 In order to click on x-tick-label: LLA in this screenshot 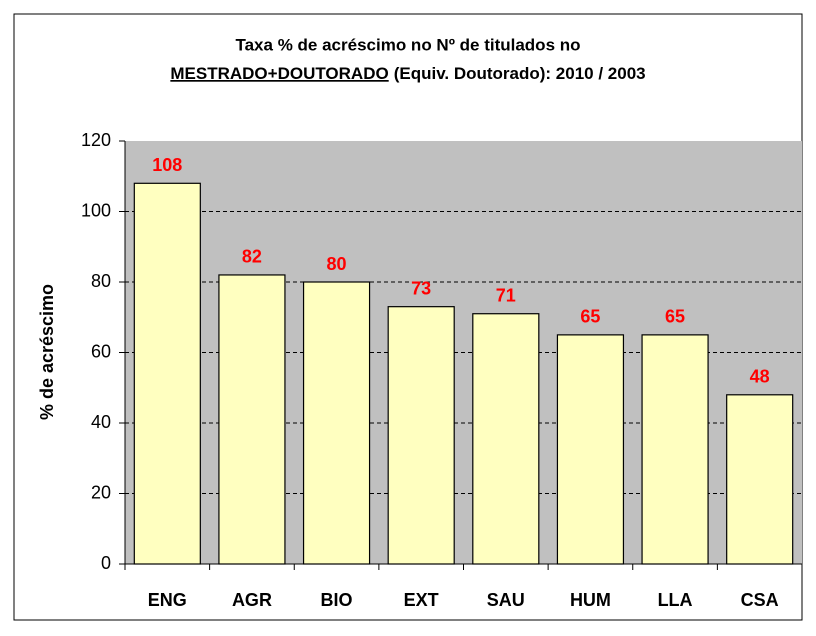, I will do `click(675, 600)`.